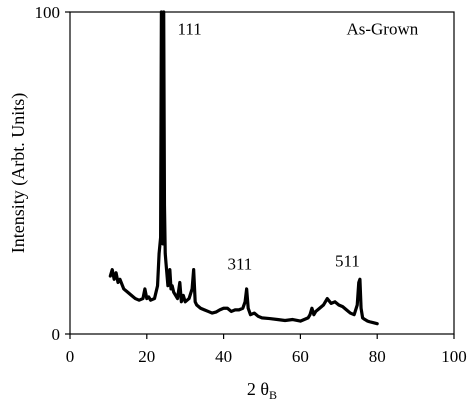 The image size is (469, 409). What do you see at coordinates (454, 356) in the screenshot?
I see `x-tick-label: 100` at bounding box center [454, 356].